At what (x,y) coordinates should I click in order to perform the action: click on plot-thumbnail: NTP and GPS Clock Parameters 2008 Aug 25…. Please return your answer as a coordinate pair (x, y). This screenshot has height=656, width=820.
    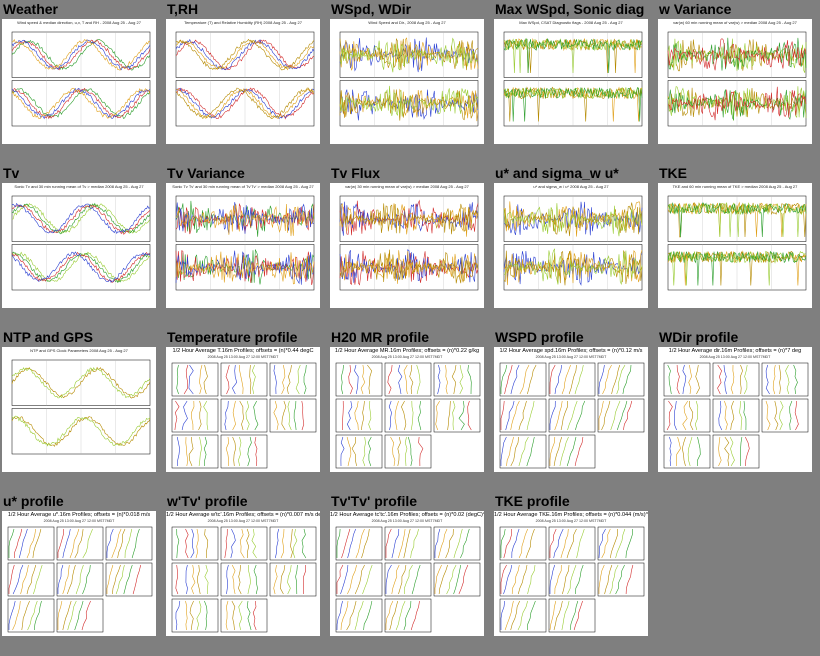
    Looking at the image, I should click on (79, 409).